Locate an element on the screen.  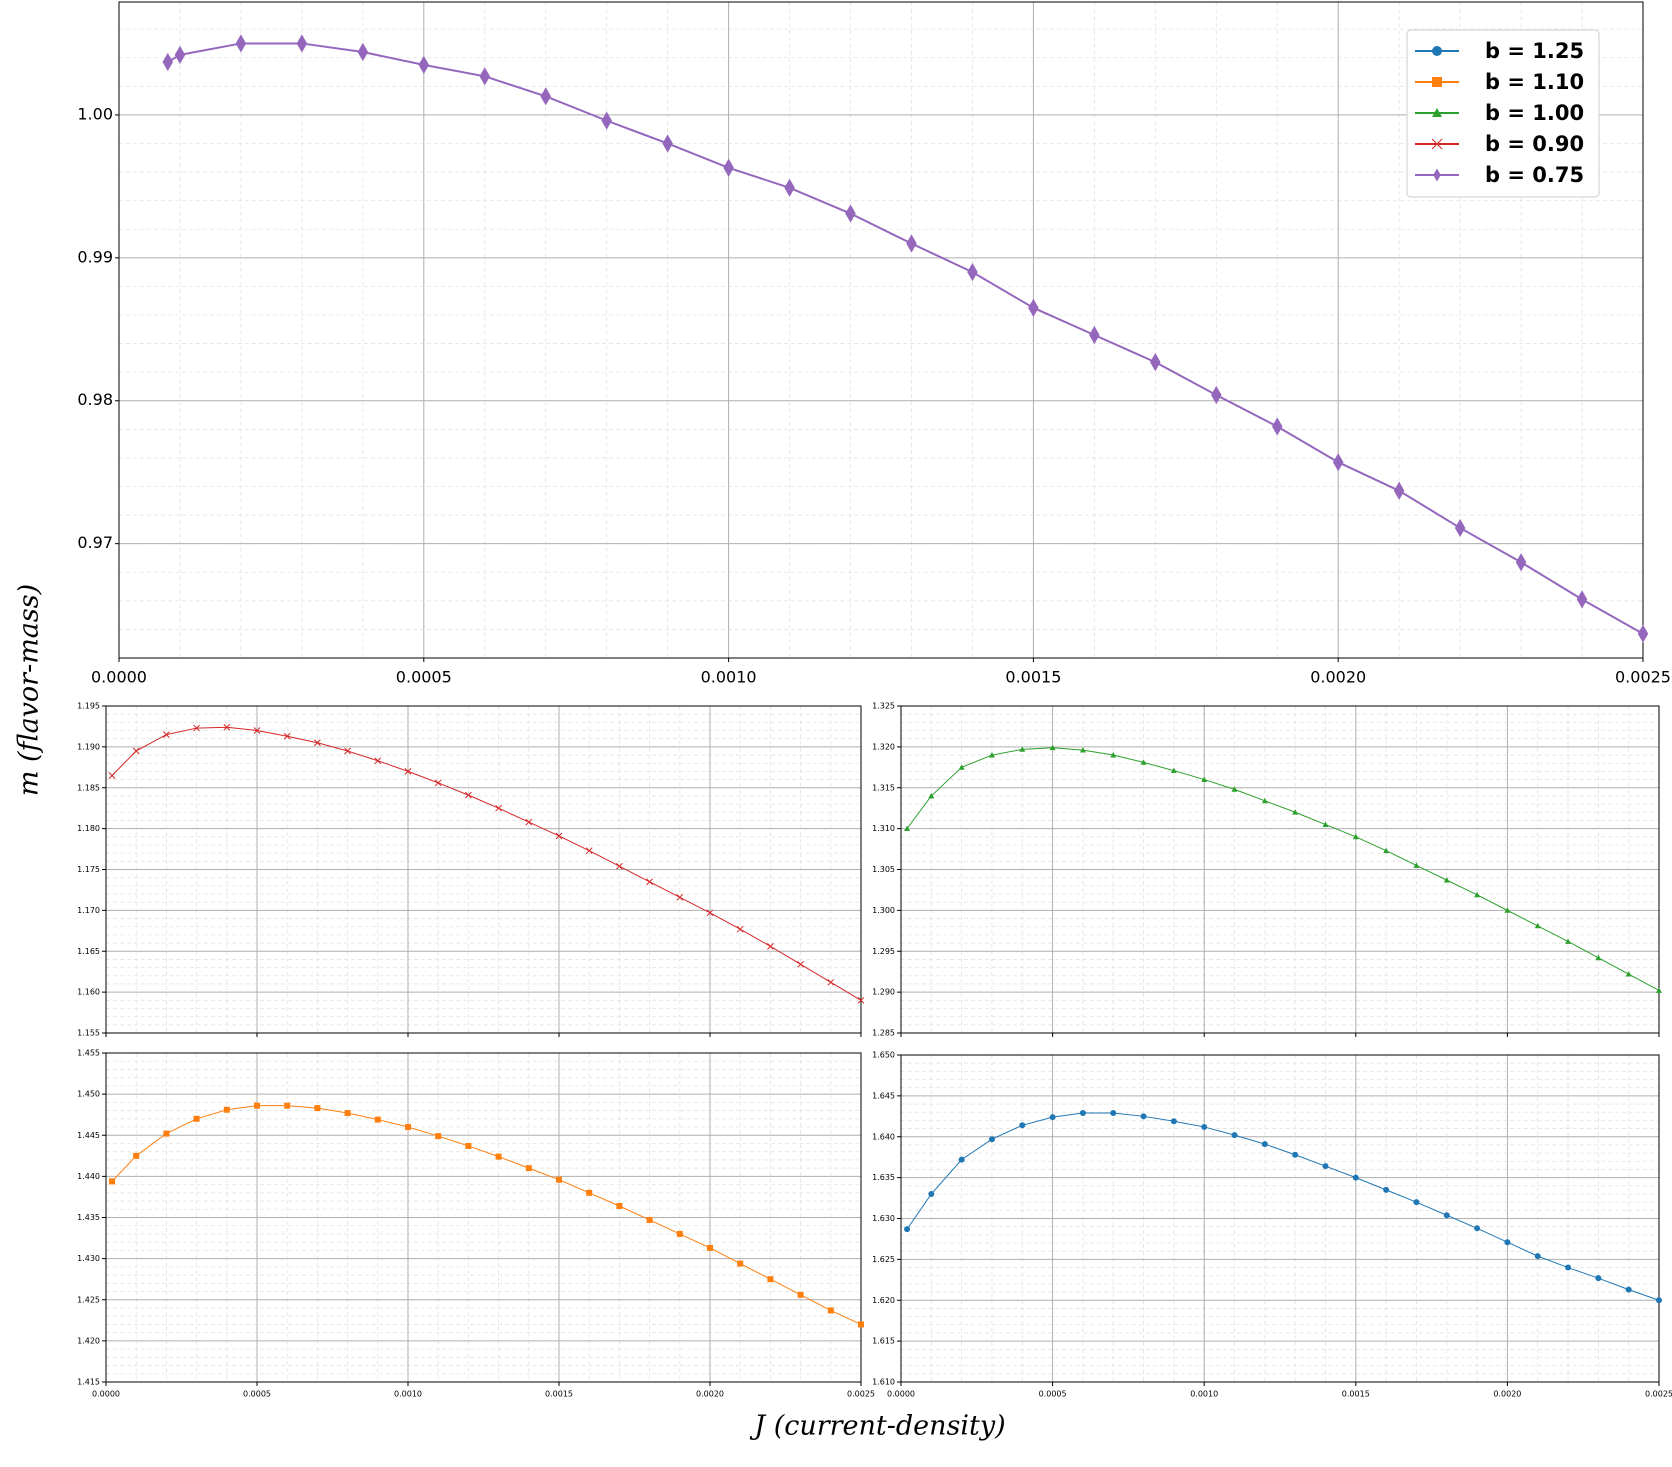
y-tick-label: 1.310 is located at coordinates (883, 828).